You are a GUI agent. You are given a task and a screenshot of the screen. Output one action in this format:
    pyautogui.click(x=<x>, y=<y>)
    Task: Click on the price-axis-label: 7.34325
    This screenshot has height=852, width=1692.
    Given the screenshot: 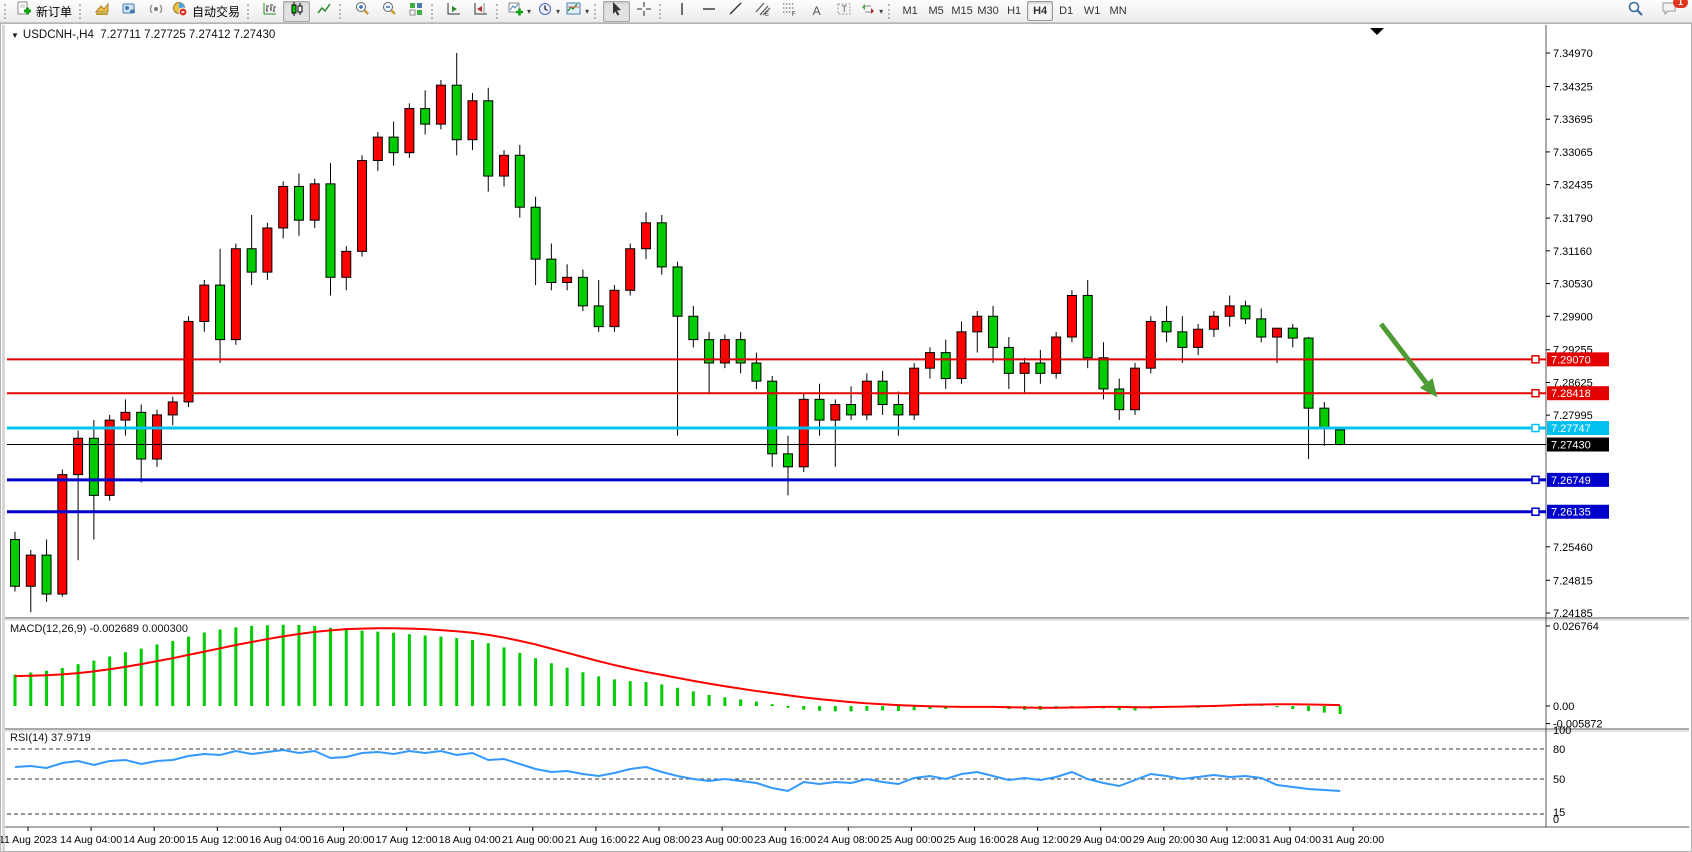 What is the action you would take?
    pyautogui.click(x=1573, y=87)
    